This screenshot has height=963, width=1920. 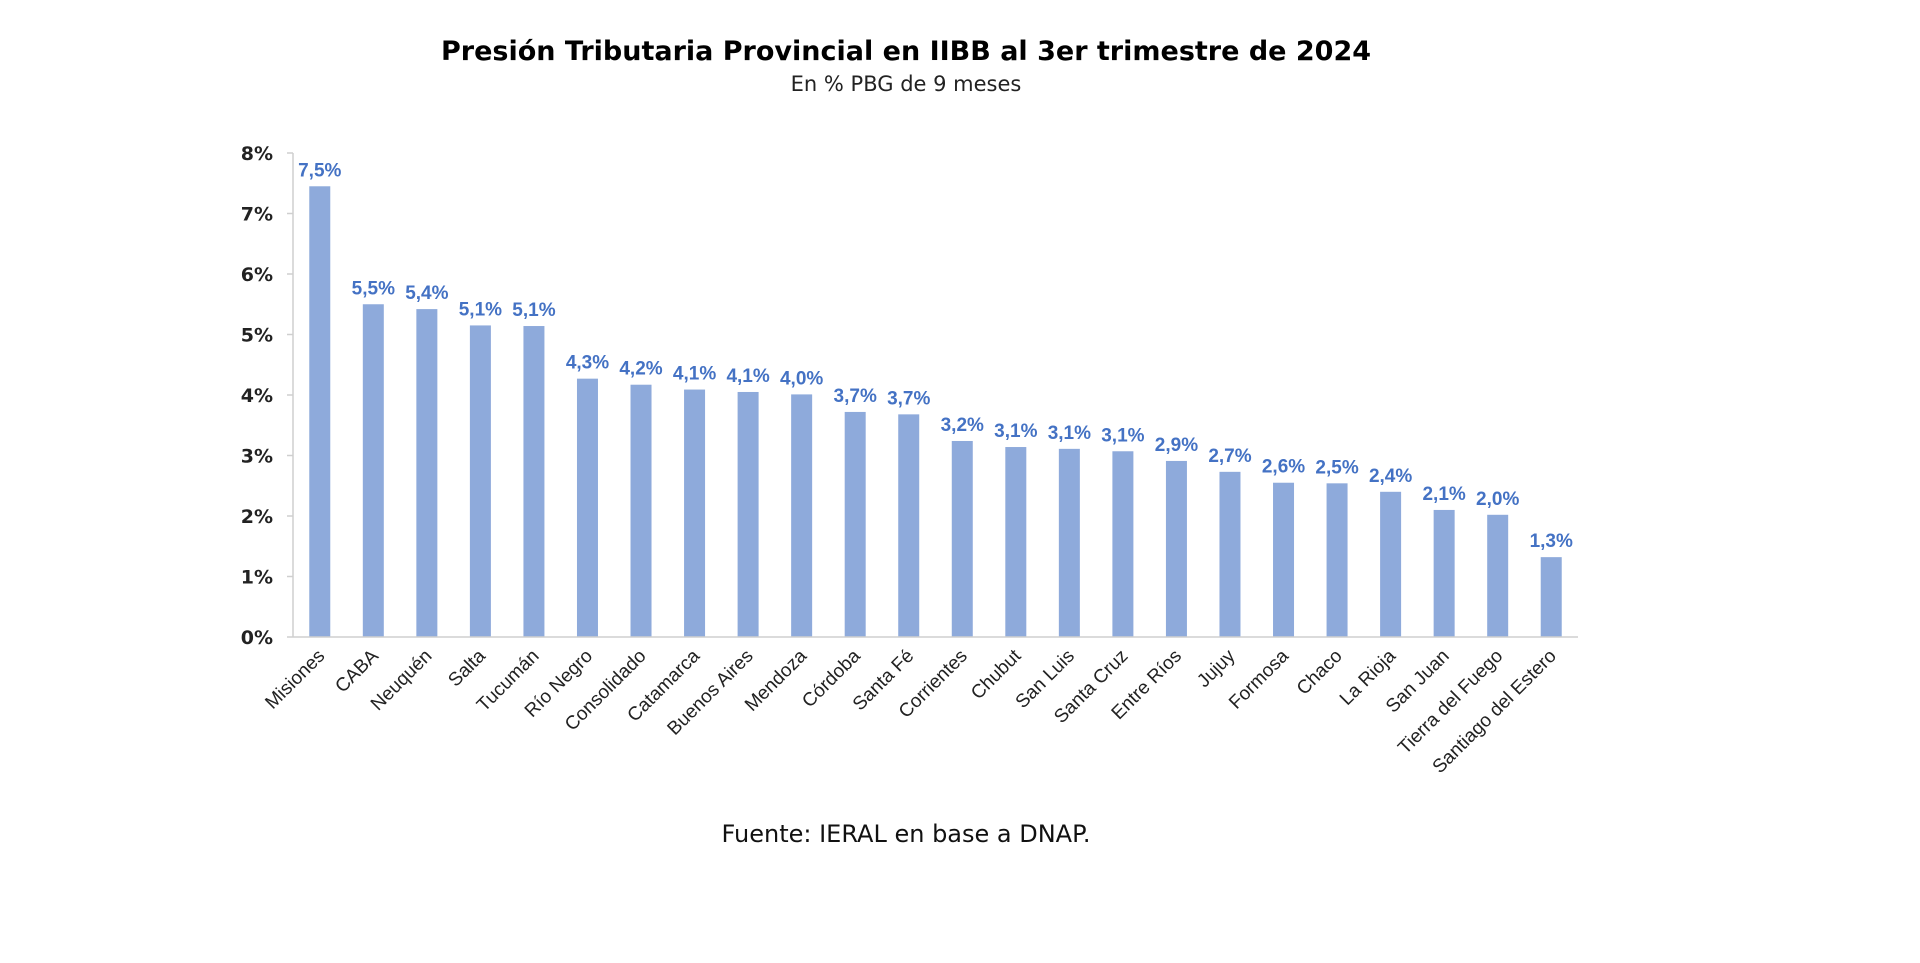 What do you see at coordinates (1336, 467) in the screenshot?
I see `data-label: 2,5%` at bounding box center [1336, 467].